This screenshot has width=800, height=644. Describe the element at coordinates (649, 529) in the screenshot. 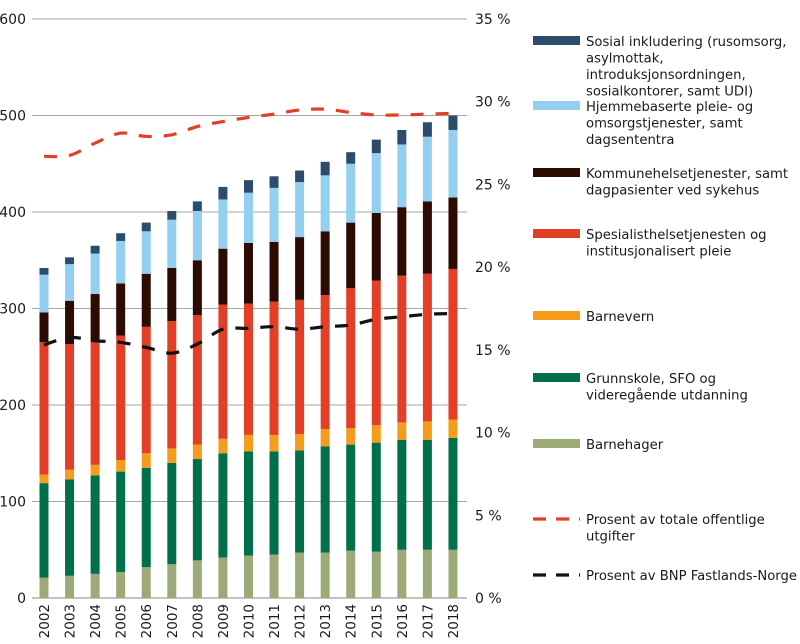

I see `legend-item: Prosent av totale offentlige utgifter` at that location.